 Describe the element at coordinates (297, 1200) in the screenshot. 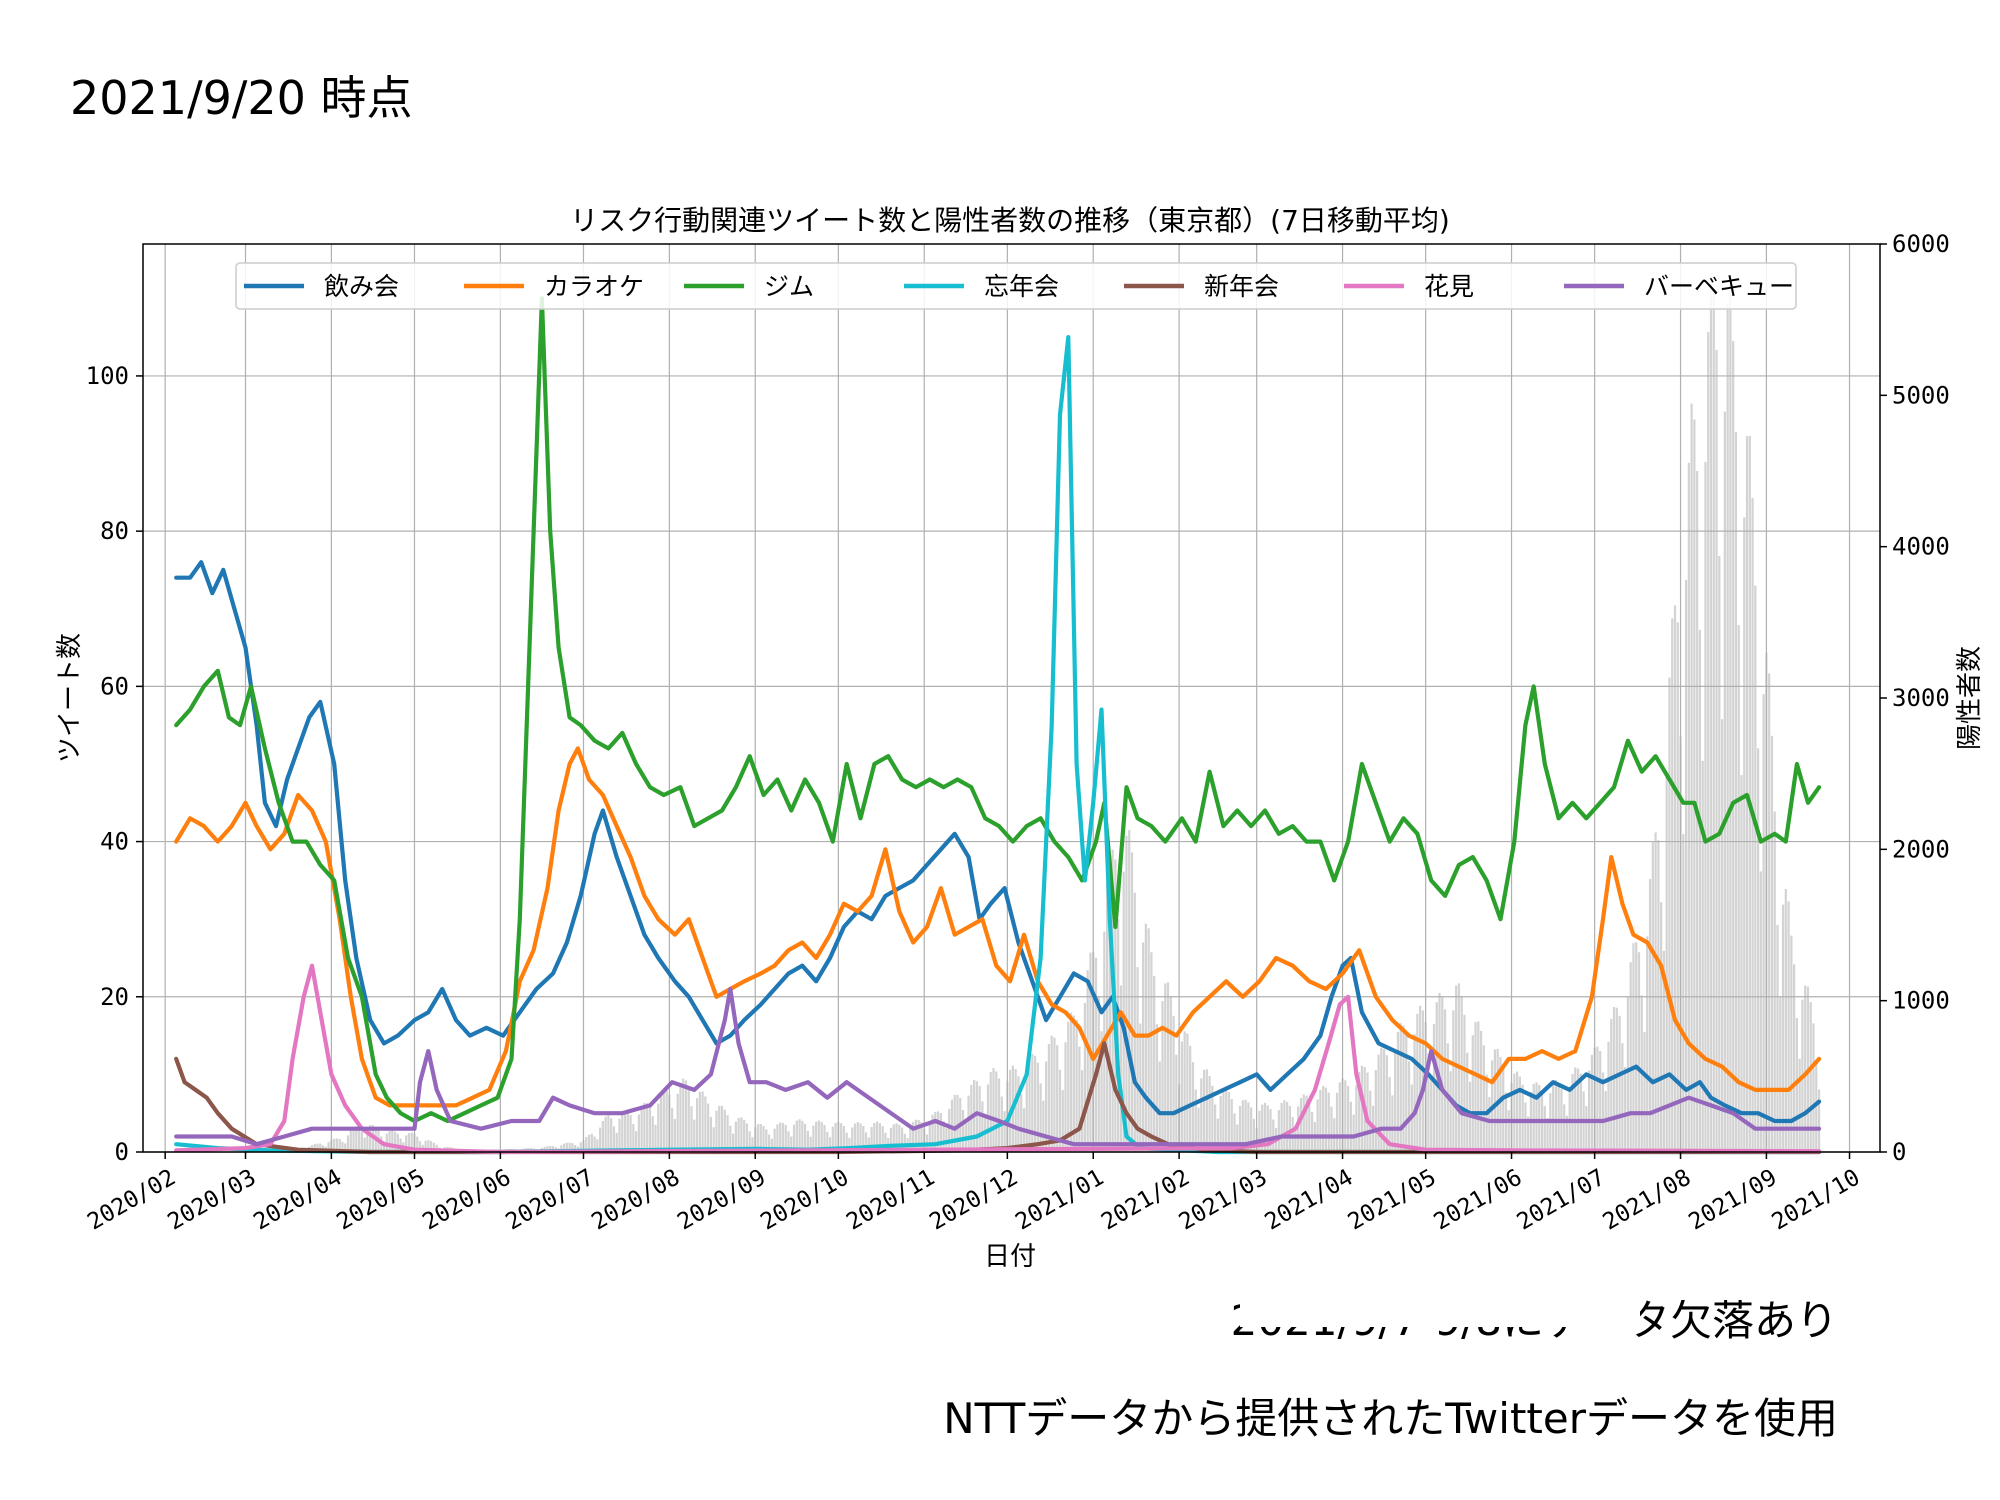

I see `x-tick-label: 2020/04` at that location.